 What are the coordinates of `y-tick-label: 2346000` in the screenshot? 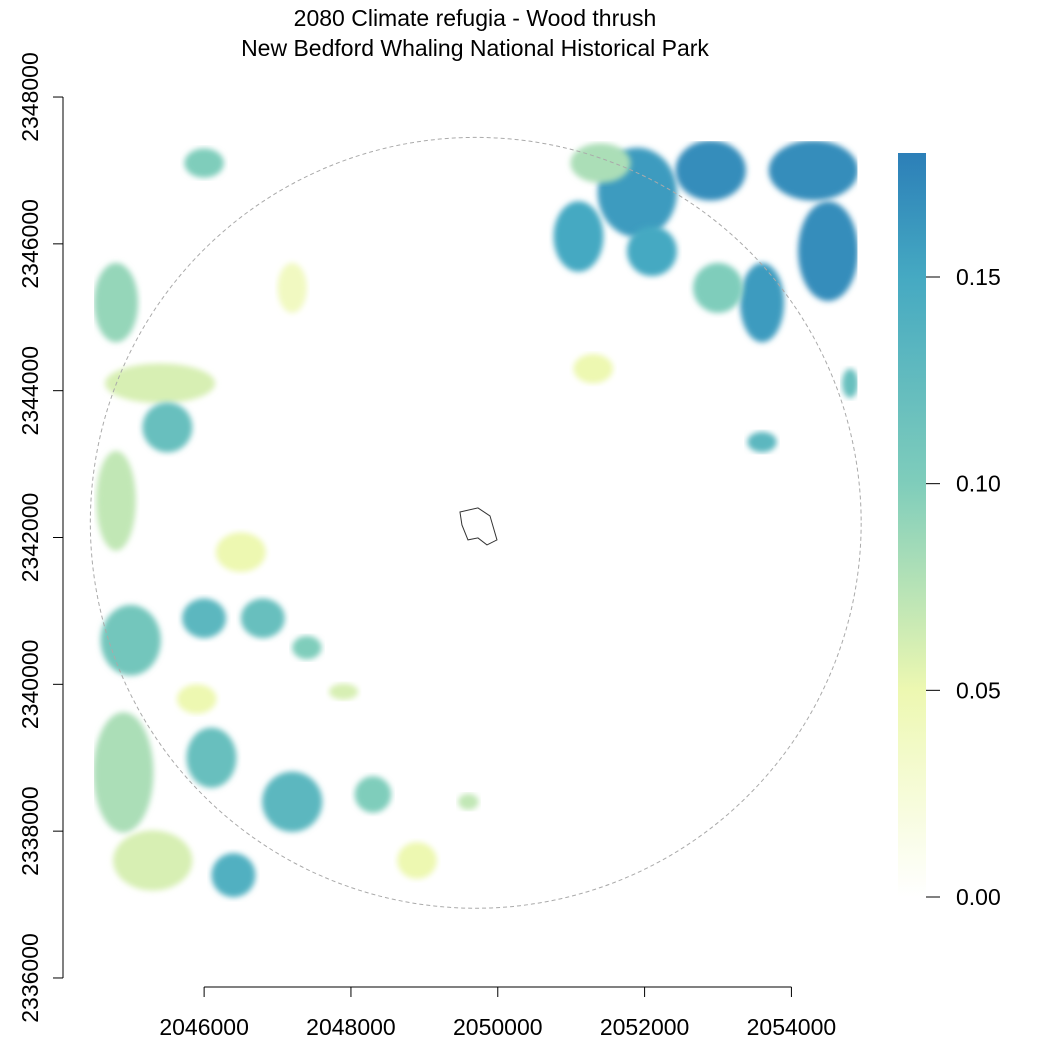 It's located at (30, 244).